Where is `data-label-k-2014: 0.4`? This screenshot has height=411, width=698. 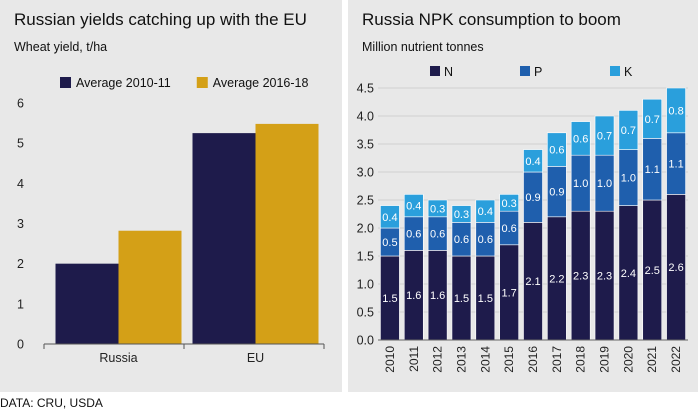
data-label-k-2014: 0.4 is located at coordinates (485, 212).